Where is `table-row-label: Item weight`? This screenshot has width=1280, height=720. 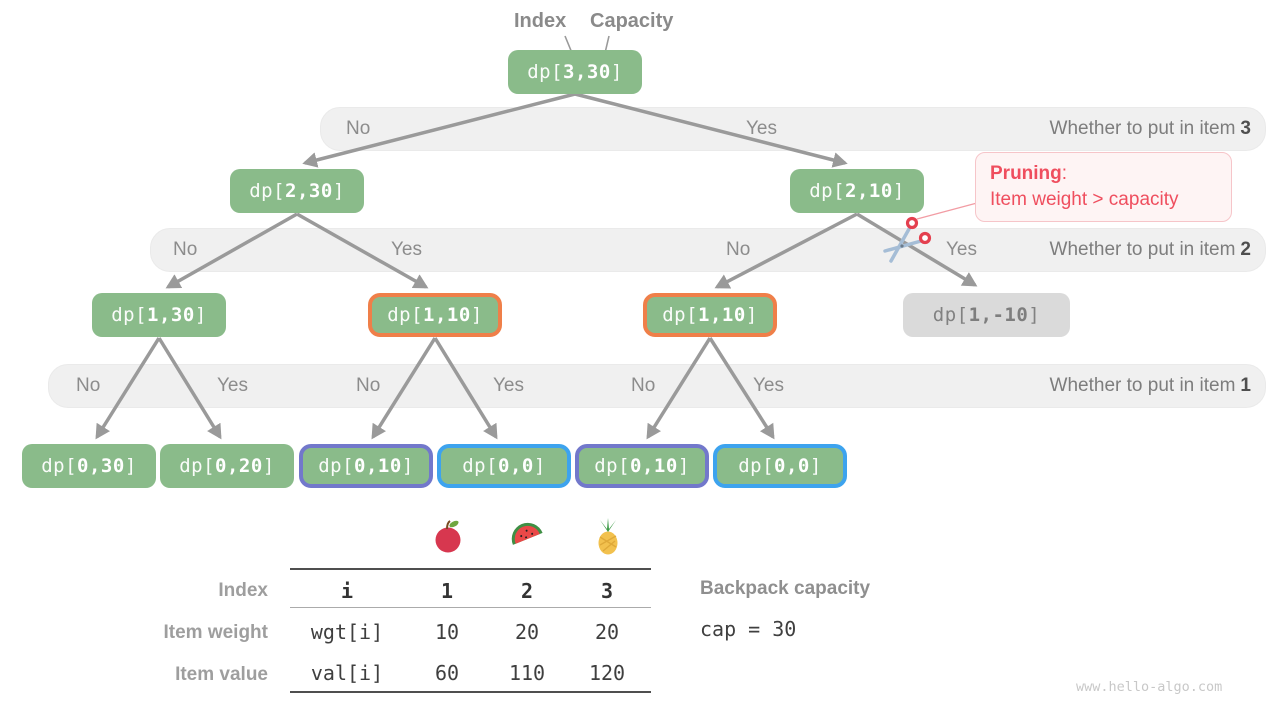 table-row-label: Item weight is located at coordinates (215, 632).